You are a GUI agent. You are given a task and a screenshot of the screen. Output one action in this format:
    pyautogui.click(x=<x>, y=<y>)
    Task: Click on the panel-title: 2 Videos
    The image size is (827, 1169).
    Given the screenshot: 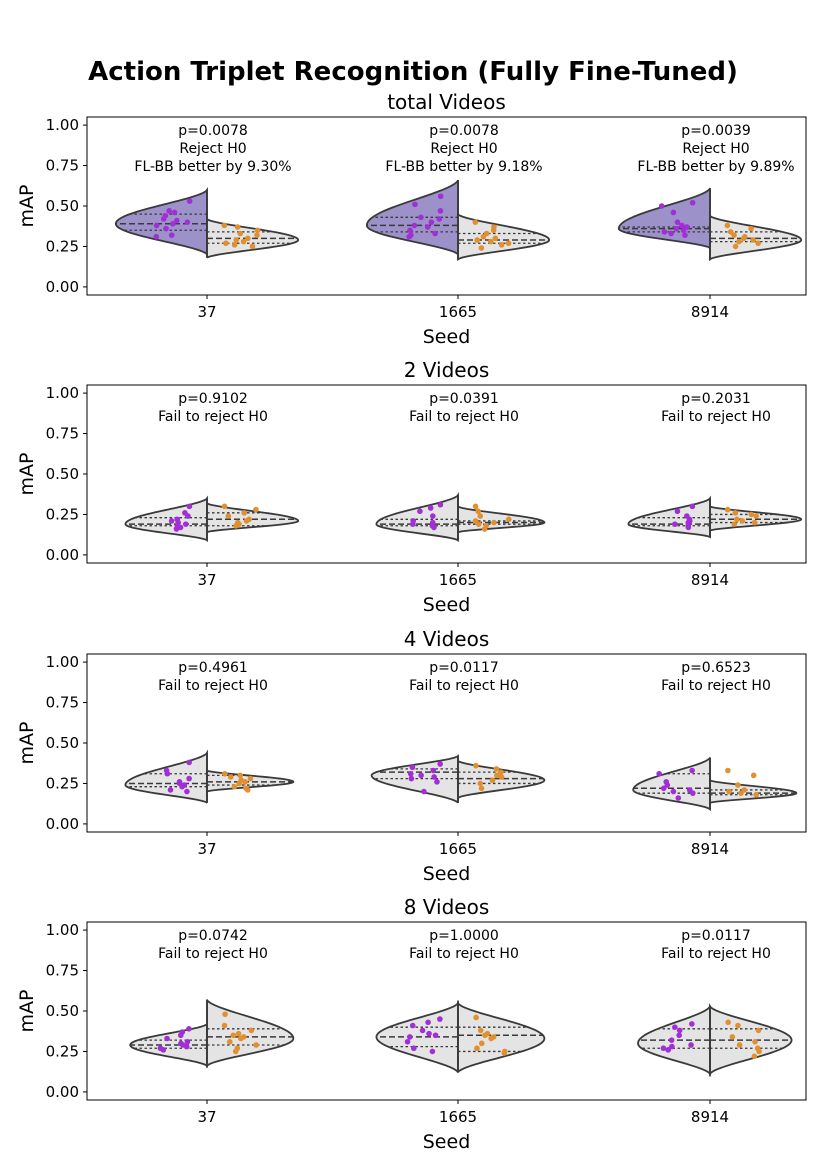 What is the action you would take?
    pyautogui.click(x=447, y=370)
    